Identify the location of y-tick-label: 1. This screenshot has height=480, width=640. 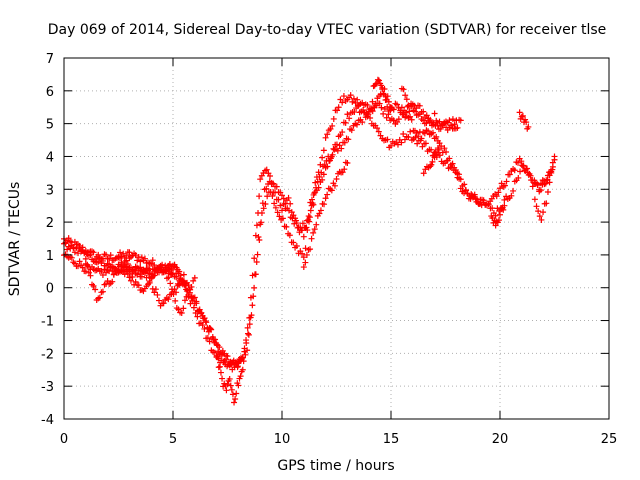
(50, 256).